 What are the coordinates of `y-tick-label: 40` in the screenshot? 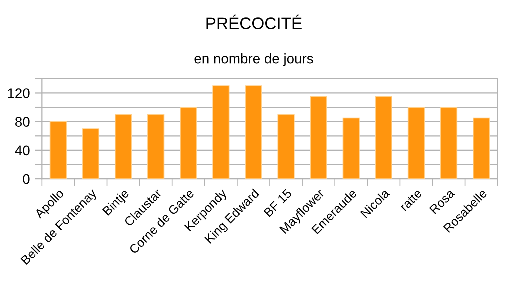 It's located at (22, 151).